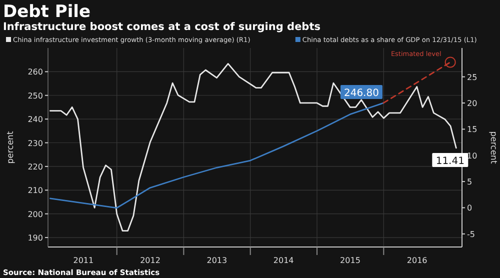  I want to click on data-label: 11.41, so click(450, 161).